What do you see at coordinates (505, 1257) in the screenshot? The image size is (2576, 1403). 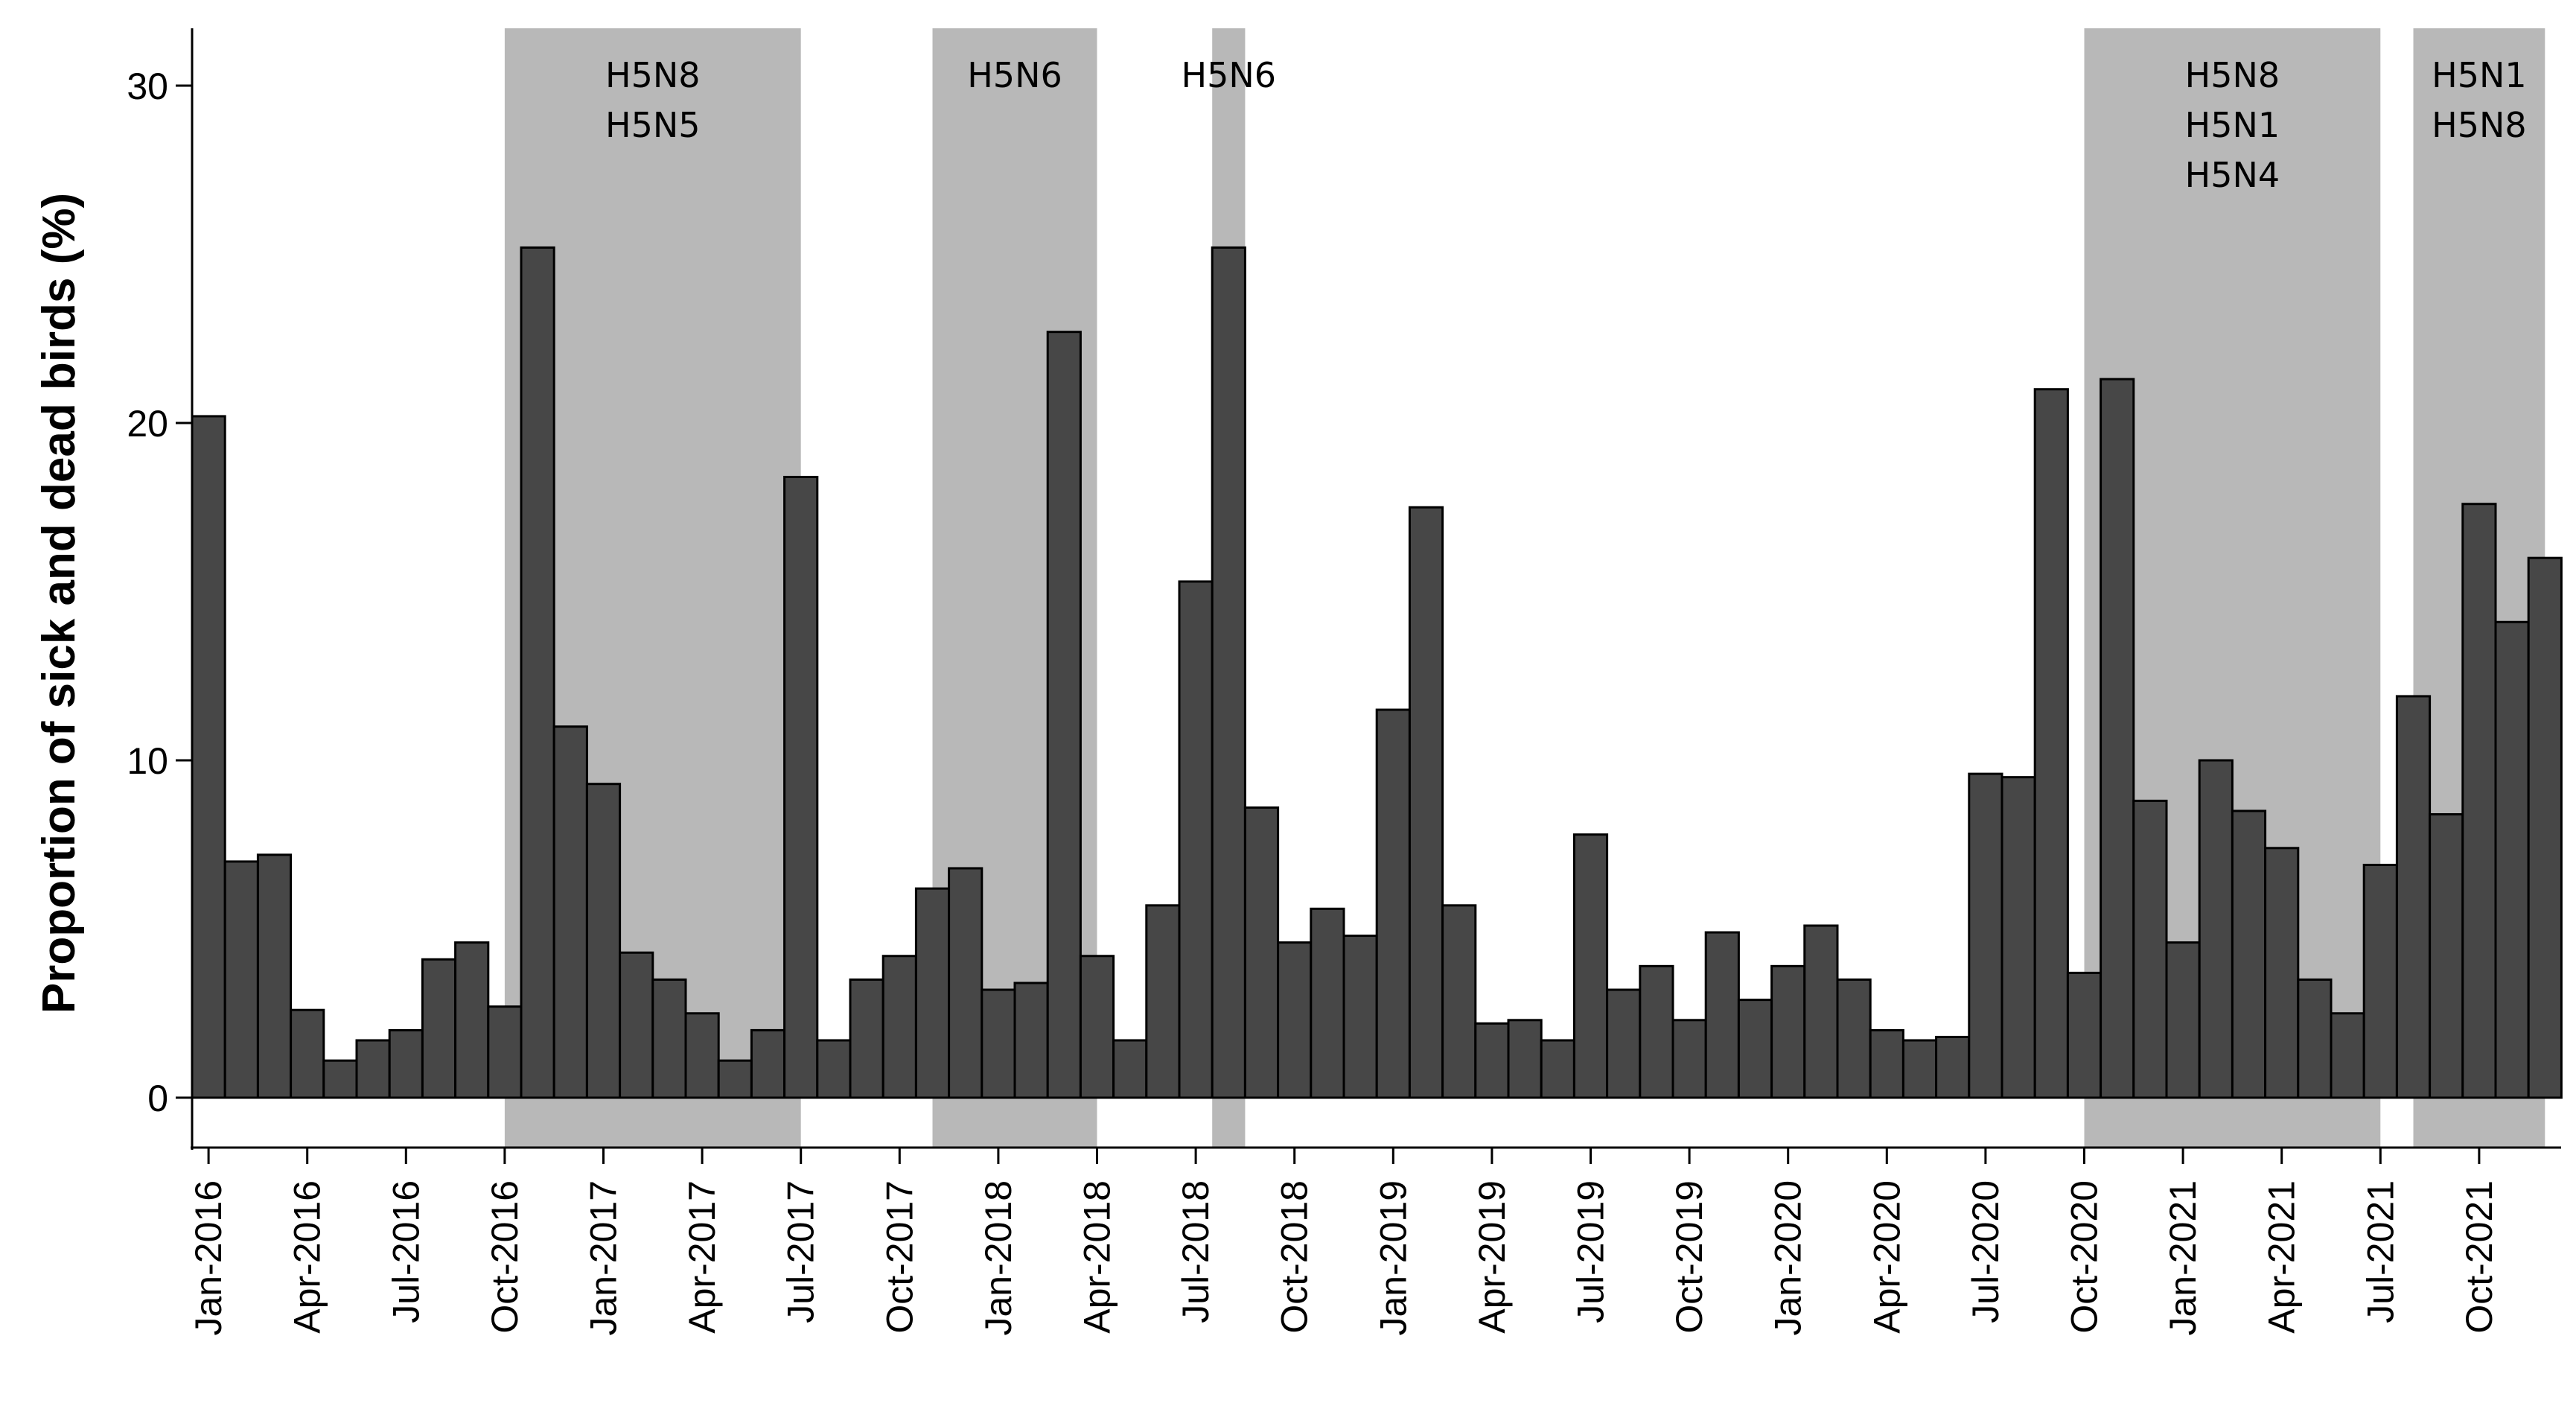 I see `x-tick-label: Oct-2016` at bounding box center [505, 1257].